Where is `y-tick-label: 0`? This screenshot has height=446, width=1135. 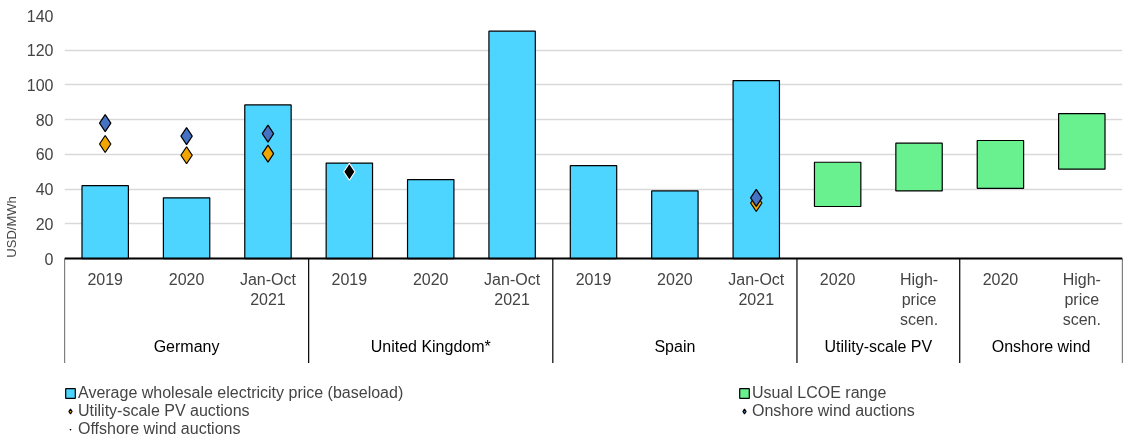 y-tick-label: 0 is located at coordinates (49, 259).